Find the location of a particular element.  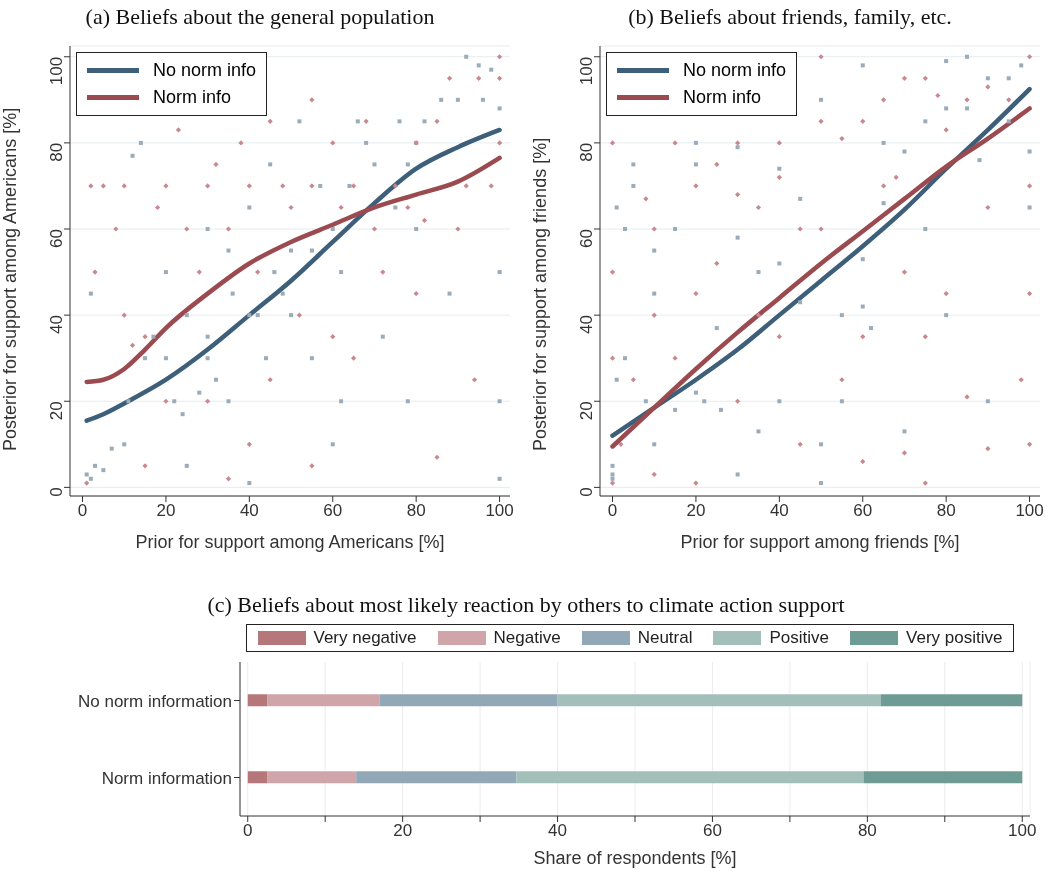

legend-label: Positive is located at coordinates (799, 638).